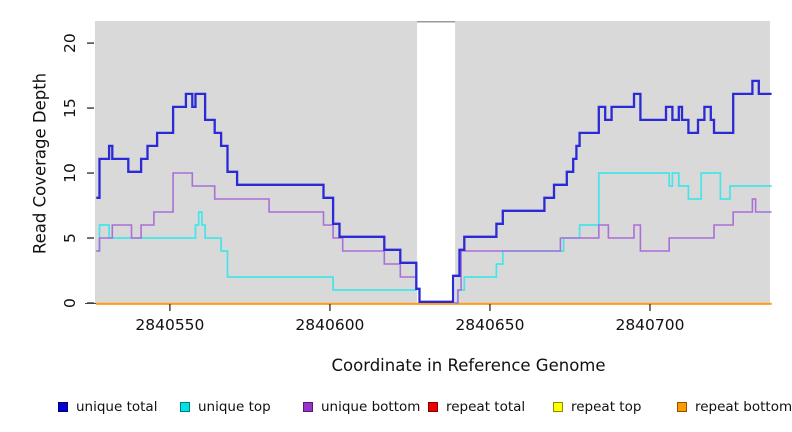 The height and width of the screenshot is (432, 792). What do you see at coordinates (70, 108) in the screenshot?
I see `y-tick-label: 15` at bounding box center [70, 108].